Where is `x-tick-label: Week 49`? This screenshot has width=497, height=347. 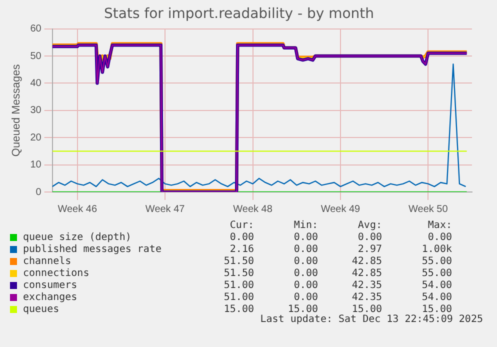 x-tick-label: Week 49 is located at coordinates (340, 209).